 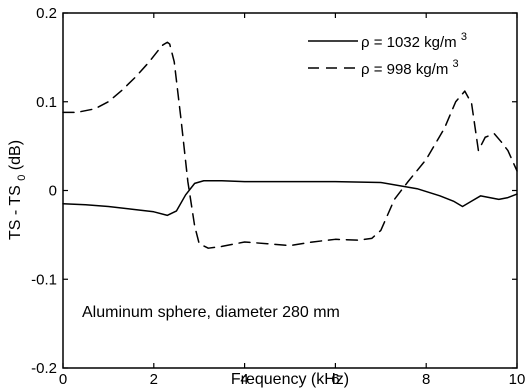 I want to click on legend-label-2-main: ρ = 998 kg/m, so click(x=404, y=69).